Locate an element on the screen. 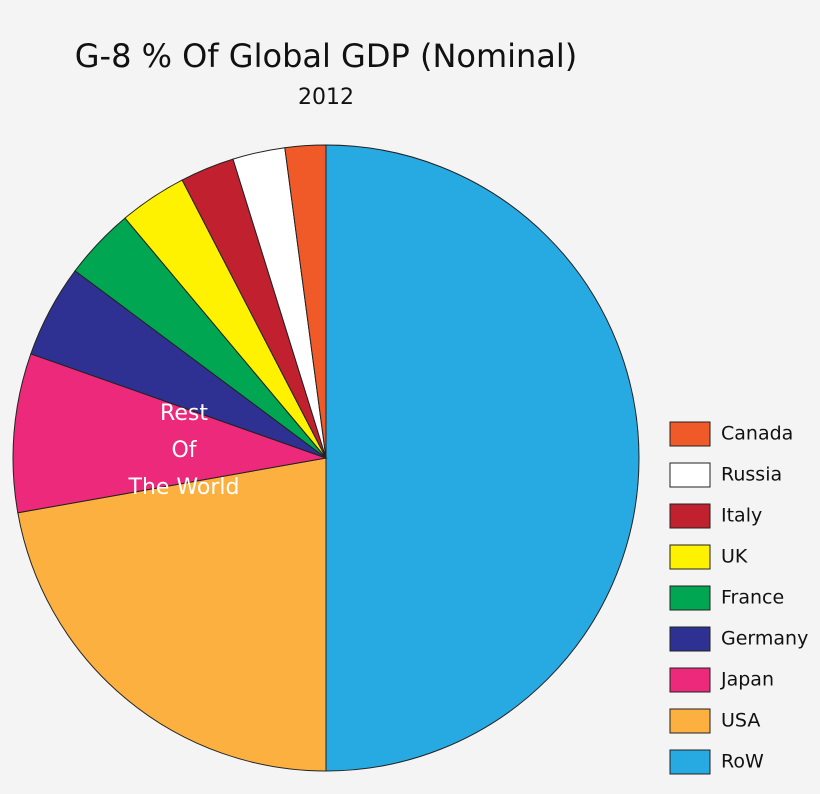 The width and height of the screenshot is (820, 794). legend-label: Canada is located at coordinates (757, 434).